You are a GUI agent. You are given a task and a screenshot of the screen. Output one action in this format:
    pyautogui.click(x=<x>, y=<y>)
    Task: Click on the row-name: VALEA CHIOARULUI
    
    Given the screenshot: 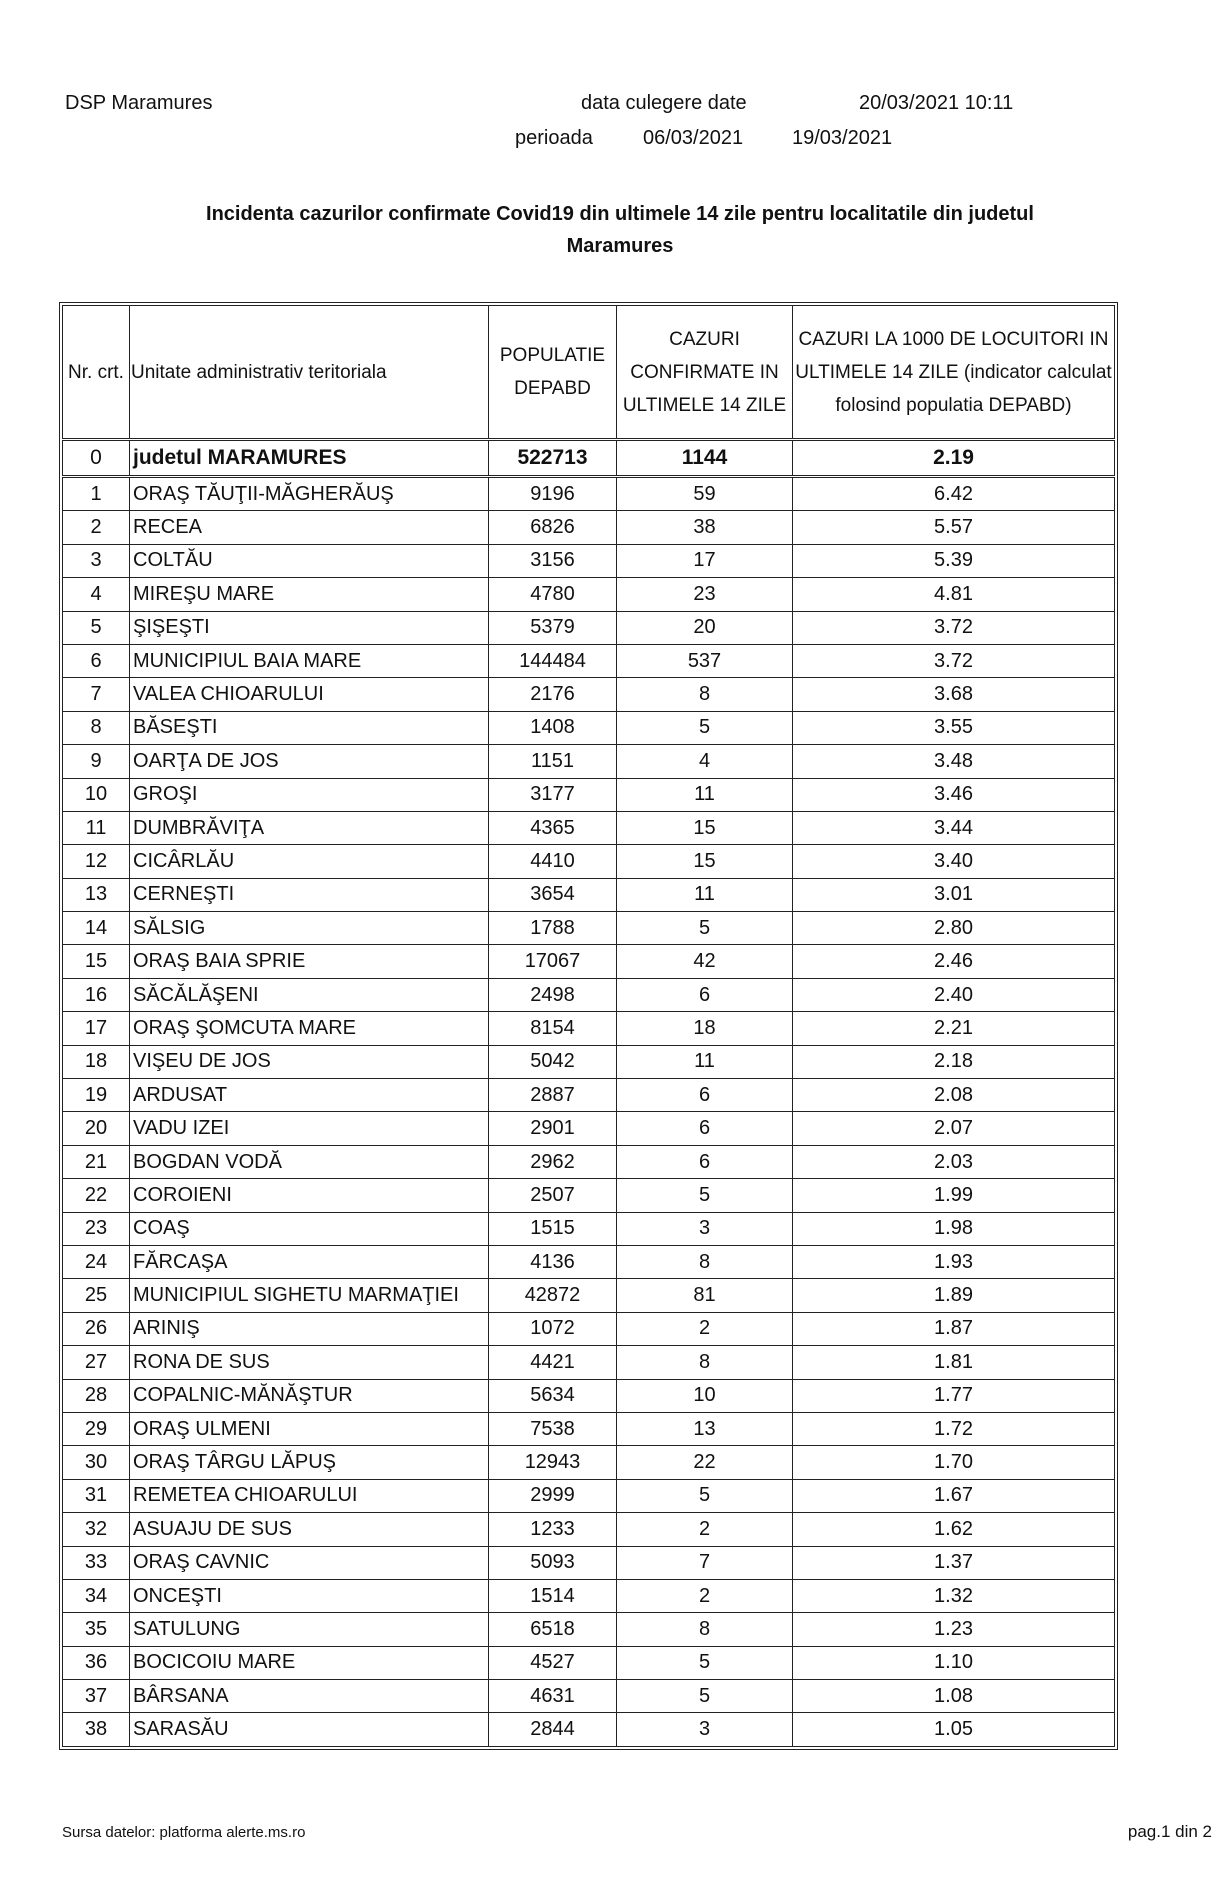 What is the action you would take?
    pyautogui.click(x=309, y=694)
    